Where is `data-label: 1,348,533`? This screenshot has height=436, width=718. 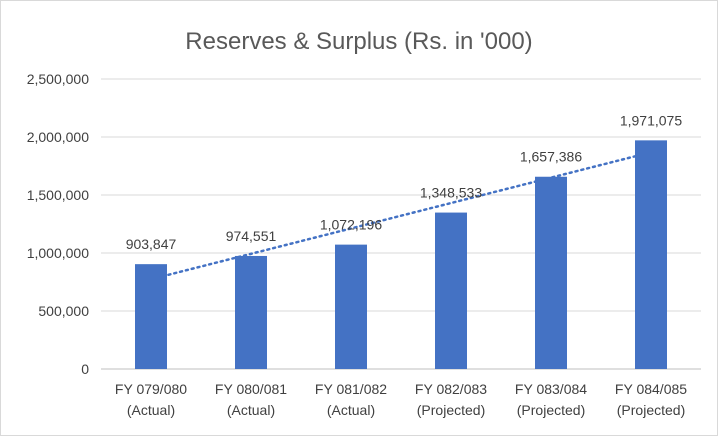
data-label: 1,348,533 is located at coordinates (451, 193).